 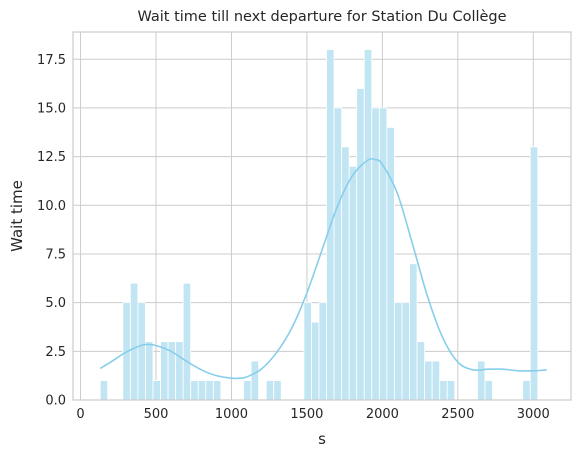 What do you see at coordinates (322, 439) in the screenshot?
I see `x-axis-title: s` at bounding box center [322, 439].